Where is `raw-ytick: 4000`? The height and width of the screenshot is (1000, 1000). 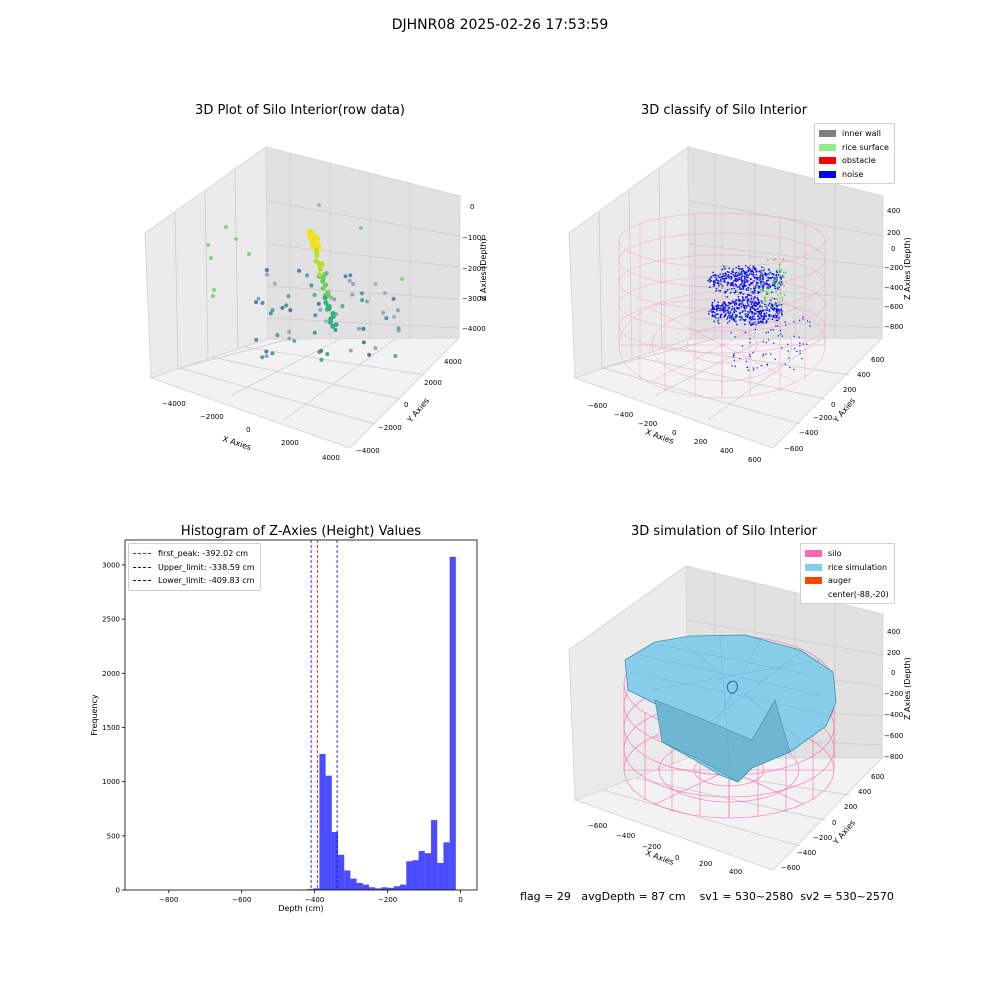 raw-ytick: 4000 is located at coordinates (453, 362).